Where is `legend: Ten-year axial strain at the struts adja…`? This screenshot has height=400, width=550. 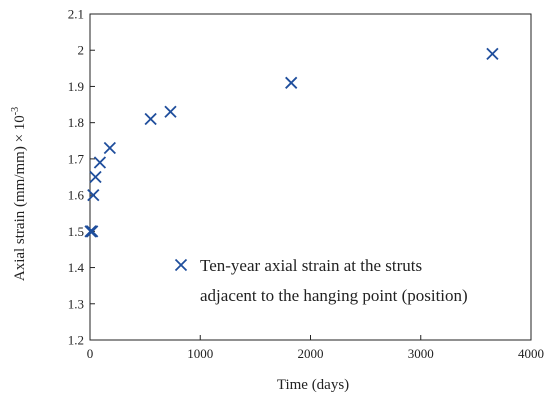 legend: Ten-year axial strain at the struts adja… is located at coordinates (321, 280).